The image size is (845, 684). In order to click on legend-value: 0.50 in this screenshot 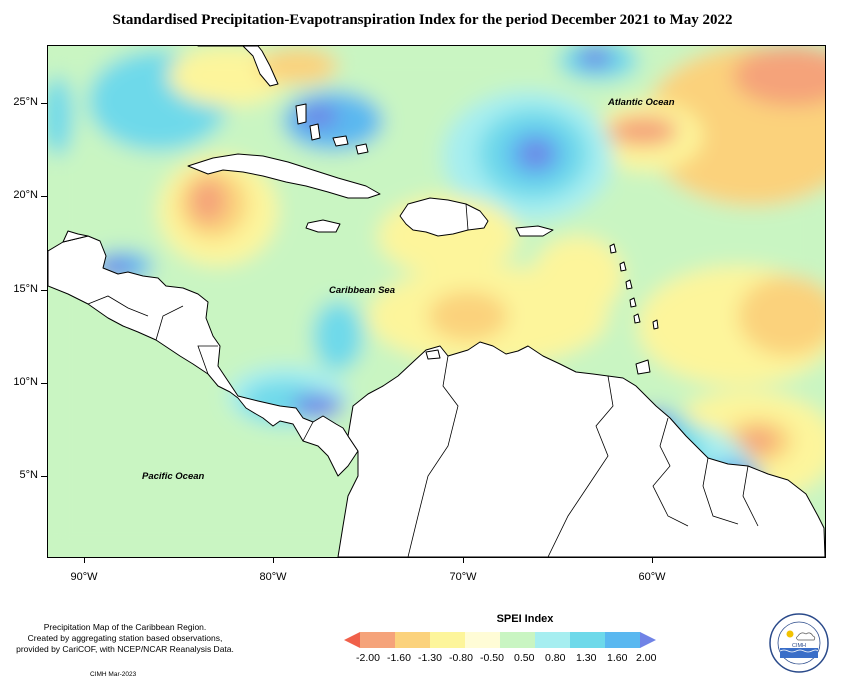, I will do `click(524, 658)`.